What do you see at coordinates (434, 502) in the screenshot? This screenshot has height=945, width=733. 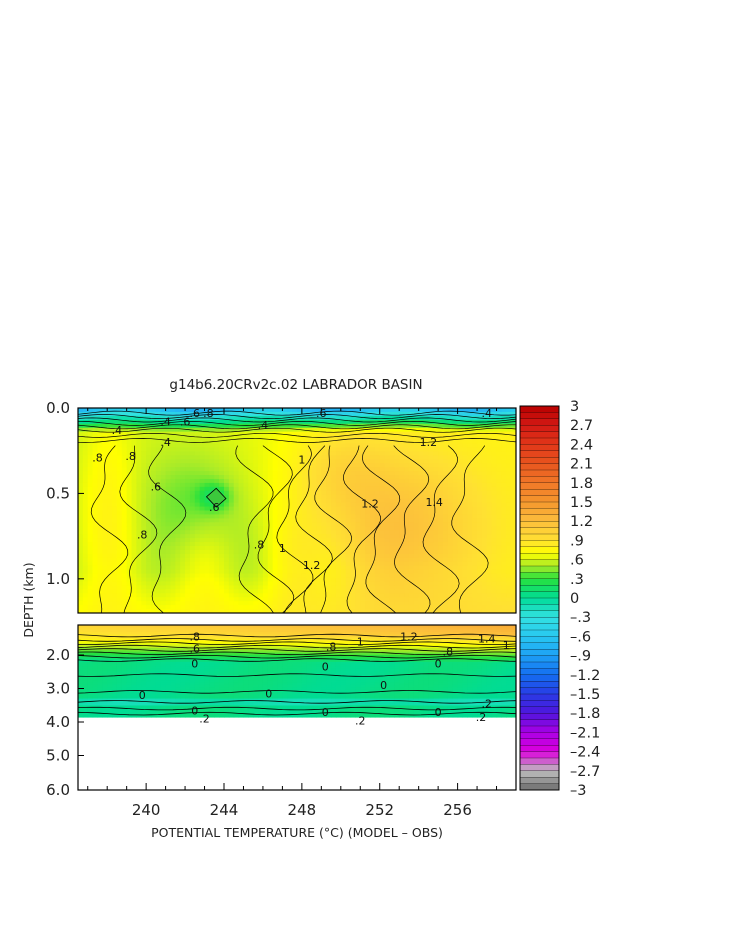 I see `contour-label: 1.4` at bounding box center [434, 502].